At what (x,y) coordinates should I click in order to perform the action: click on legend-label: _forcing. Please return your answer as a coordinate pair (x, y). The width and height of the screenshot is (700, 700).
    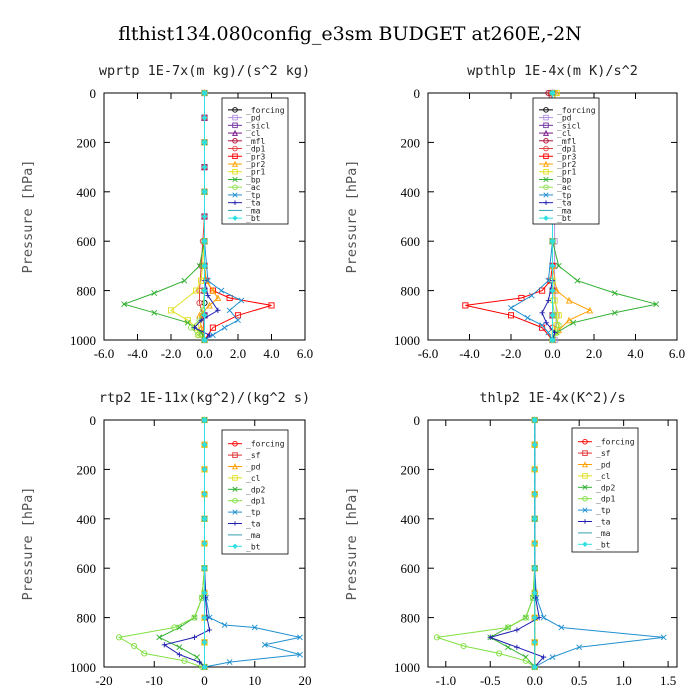
    Looking at the image, I should click on (265, 110).